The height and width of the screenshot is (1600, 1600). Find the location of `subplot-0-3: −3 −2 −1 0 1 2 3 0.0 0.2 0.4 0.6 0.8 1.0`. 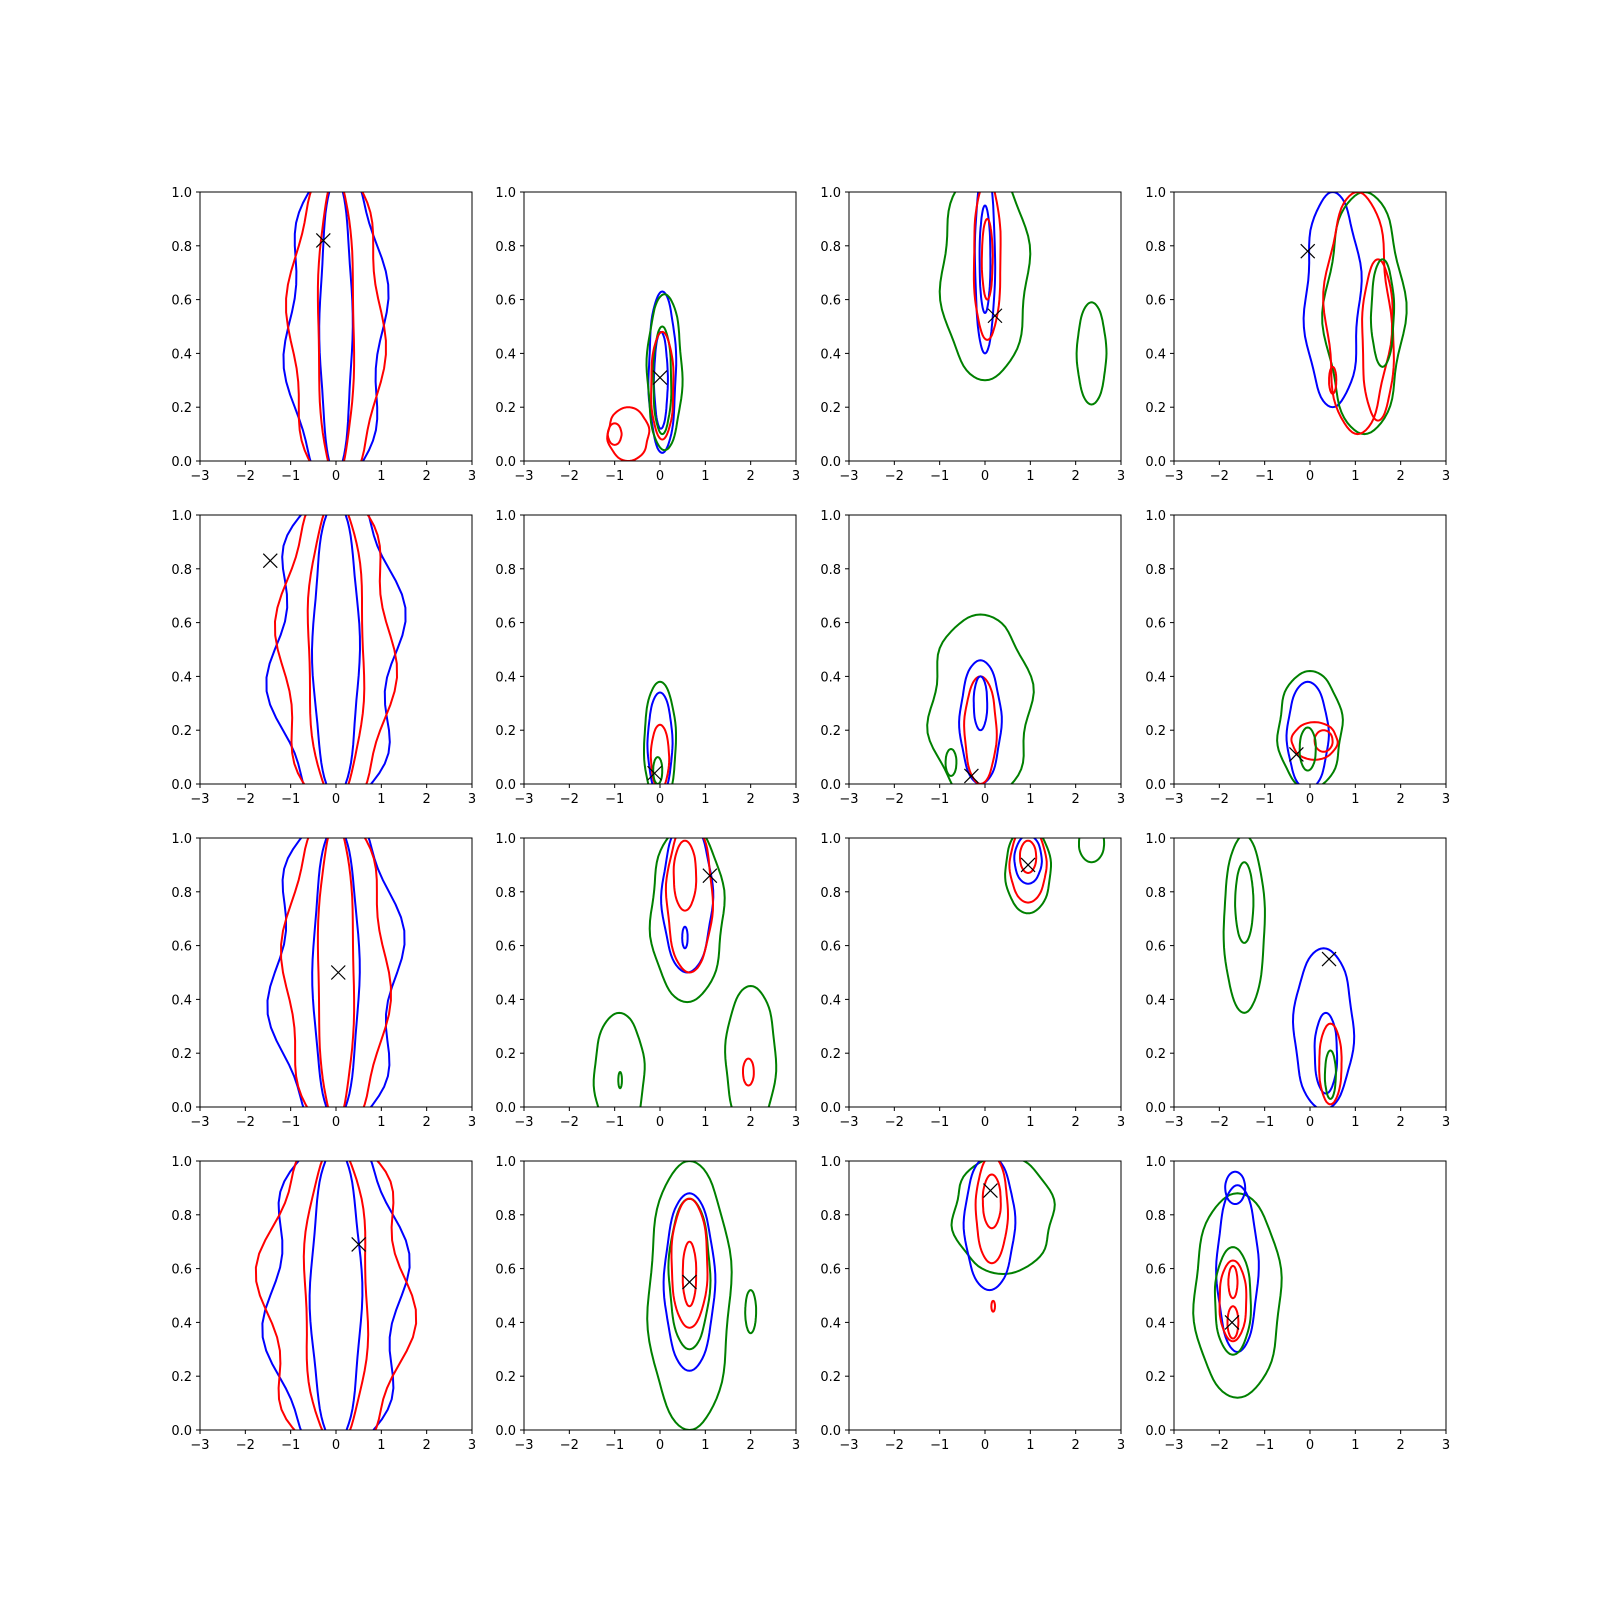

subplot-0-3: −3 −2 −1 0 1 2 3 0.0 0.2 0.4 0.6 0.8 1.0 is located at coordinates (1297, 335).